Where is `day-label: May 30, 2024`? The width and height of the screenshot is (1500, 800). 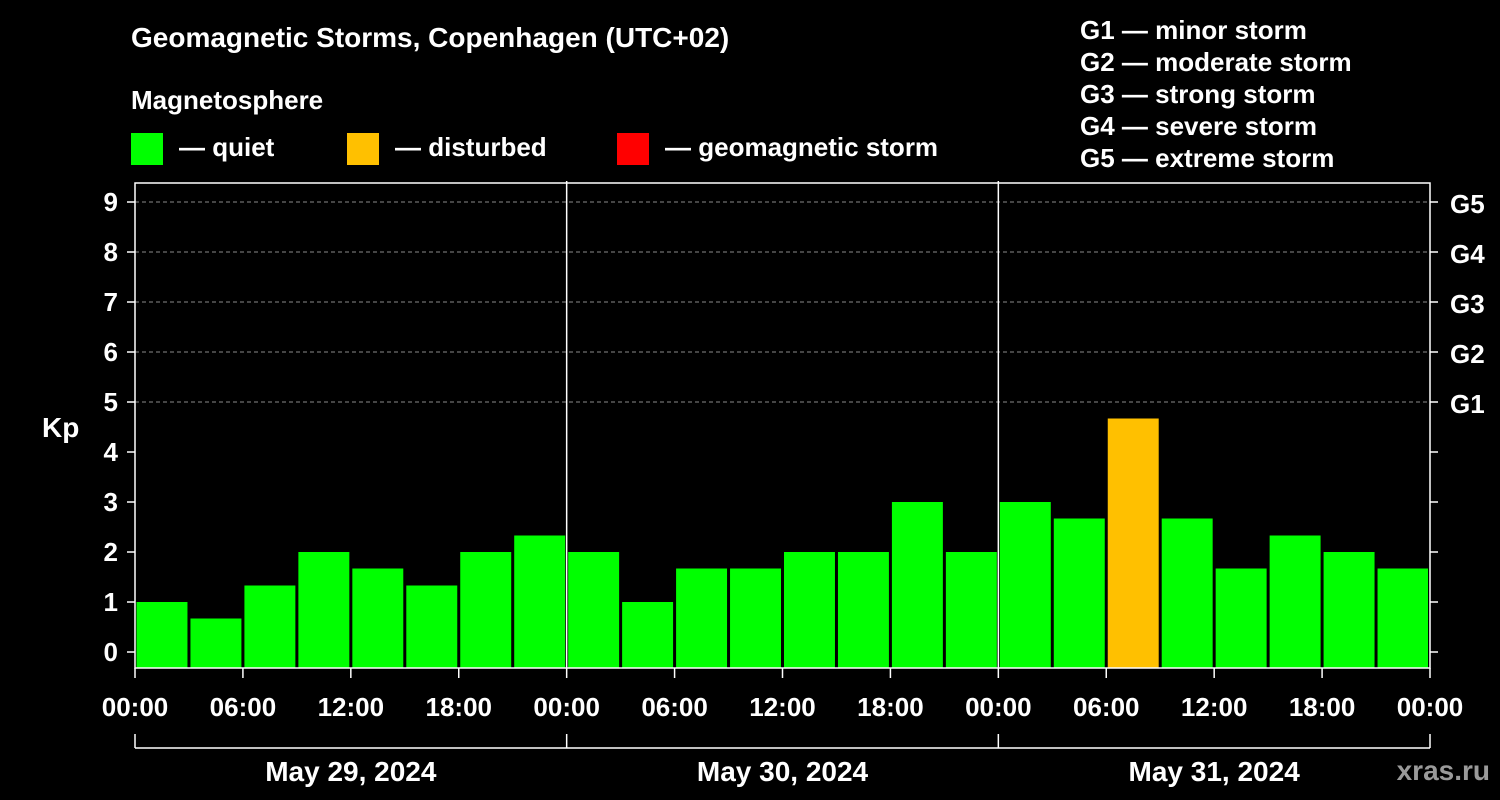
day-label: May 30, 2024 is located at coordinates (783, 771).